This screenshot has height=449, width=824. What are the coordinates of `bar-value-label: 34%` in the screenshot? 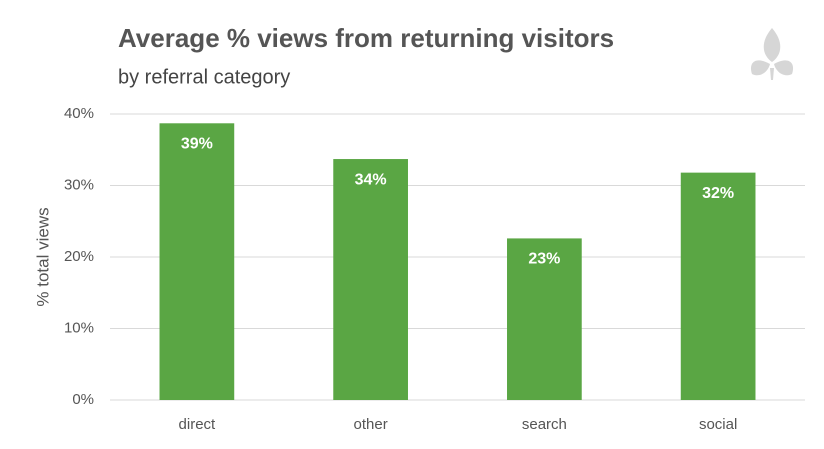 It's located at (371, 179).